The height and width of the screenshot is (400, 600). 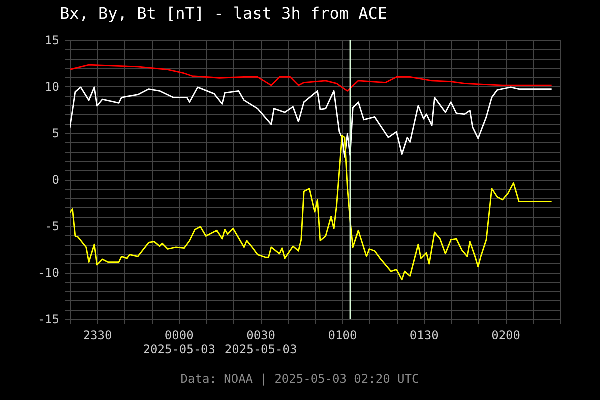 What do you see at coordinates (300, 379) in the screenshot?
I see `text: Data: NOAA | 2025-05-03 02:20 UTC` at bounding box center [300, 379].